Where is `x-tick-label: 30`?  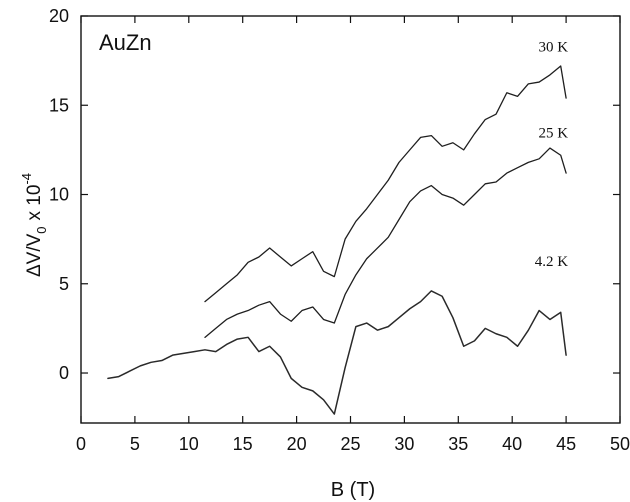 x-tick-label: 30 is located at coordinates (404, 444).